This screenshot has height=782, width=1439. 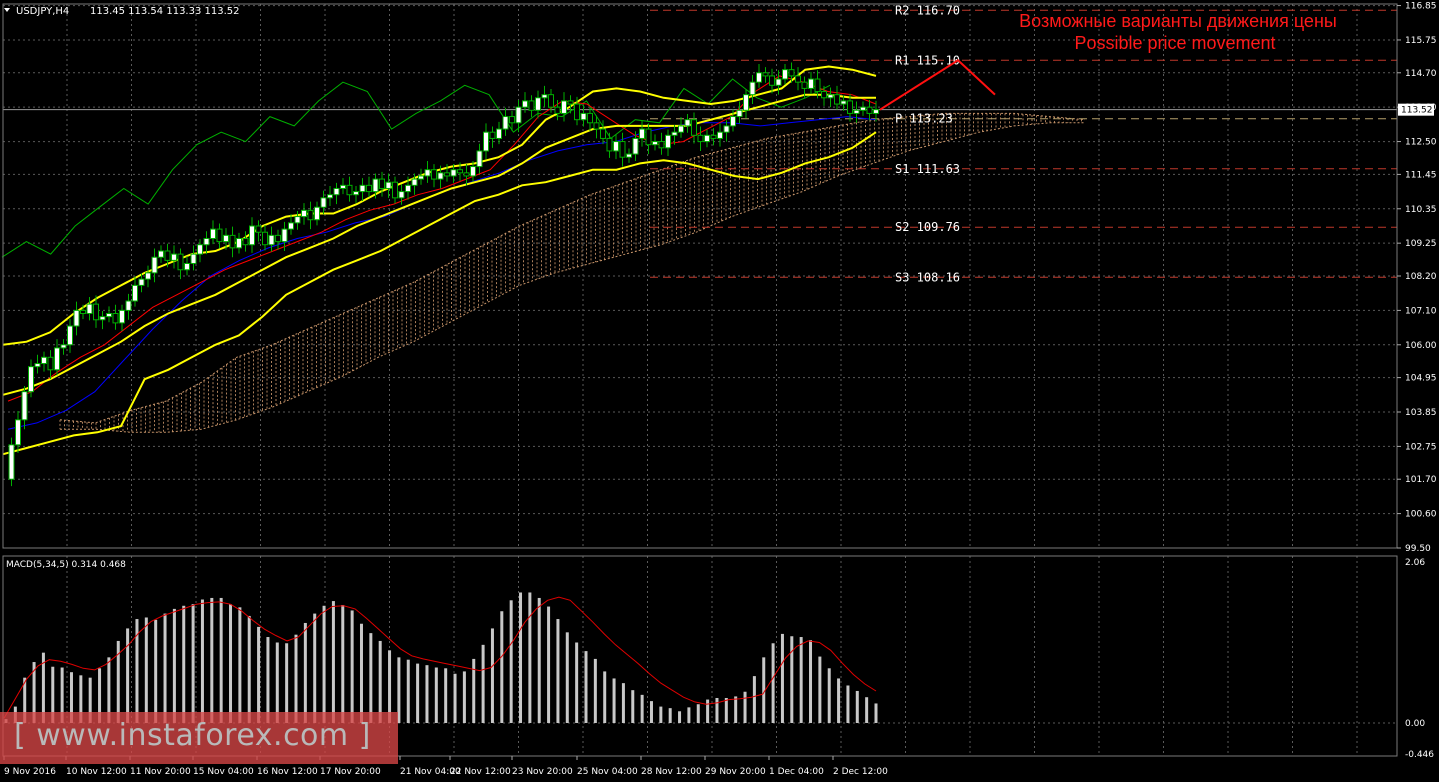 I want to click on y-tick-label: 102.75, so click(x=1421, y=447).